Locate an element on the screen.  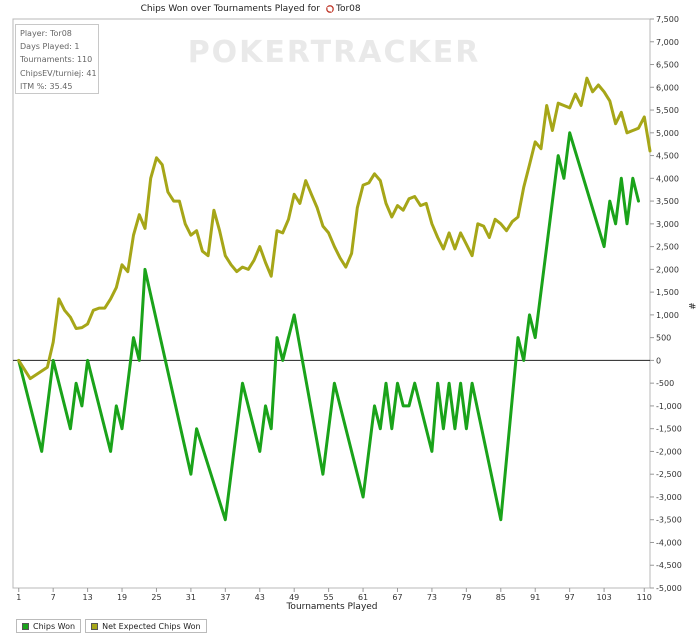
chart-title: Chips Won over Tournaments Played for is located at coordinates (231, 9).